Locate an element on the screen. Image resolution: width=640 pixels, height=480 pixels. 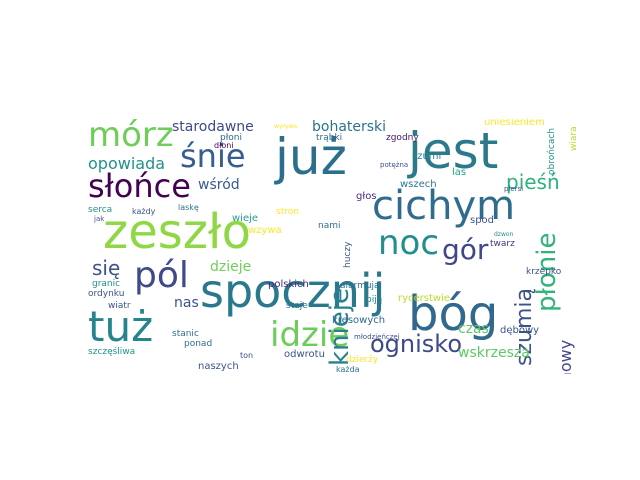
word-cichym: cichym is located at coordinates (444, 206).